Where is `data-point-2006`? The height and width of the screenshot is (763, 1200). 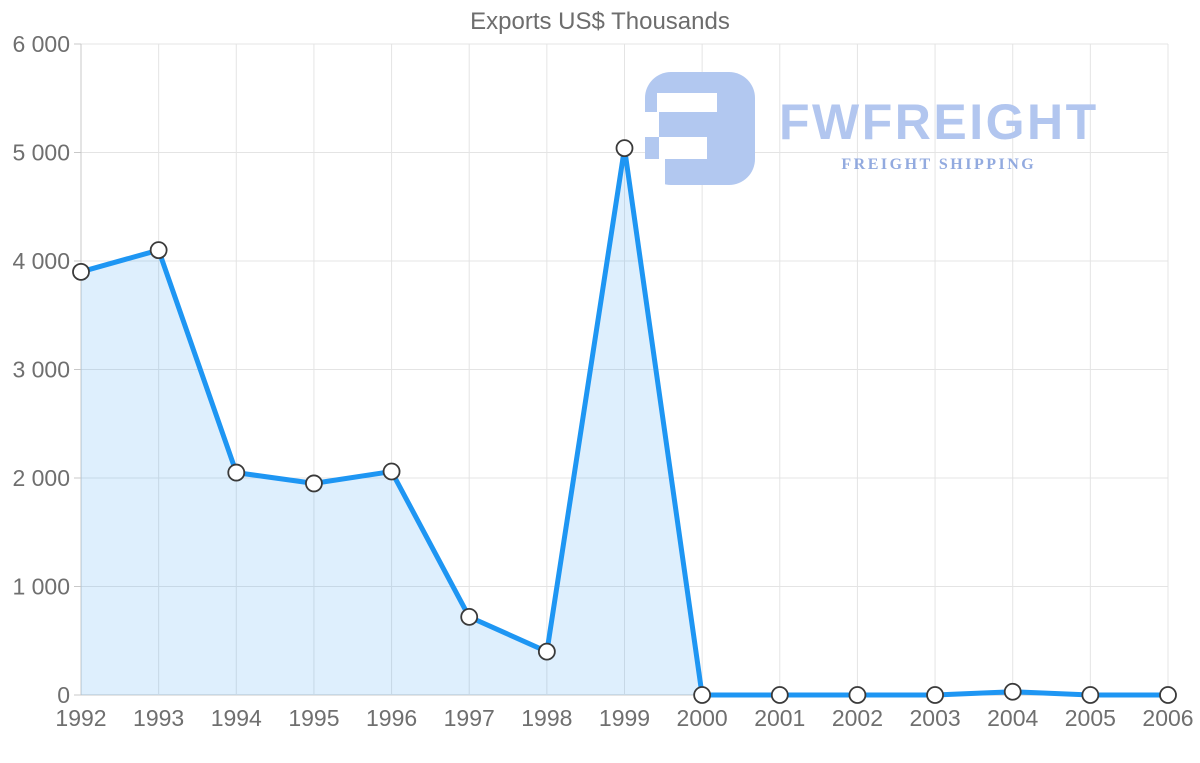
data-point-2006 is located at coordinates (1168, 695).